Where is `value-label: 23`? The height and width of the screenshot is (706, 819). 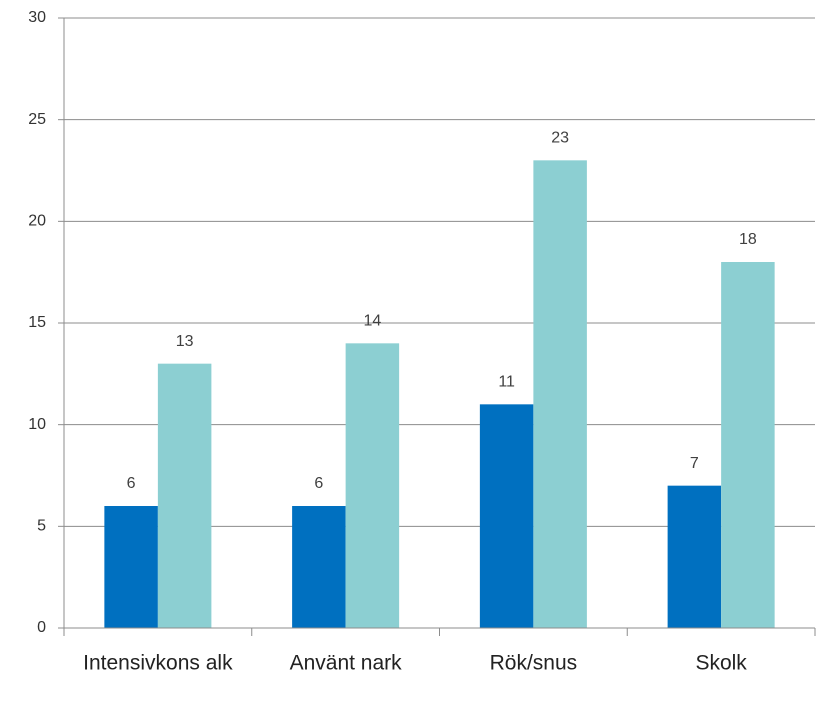
value-label: 23 is located at coordinates (560, 138).